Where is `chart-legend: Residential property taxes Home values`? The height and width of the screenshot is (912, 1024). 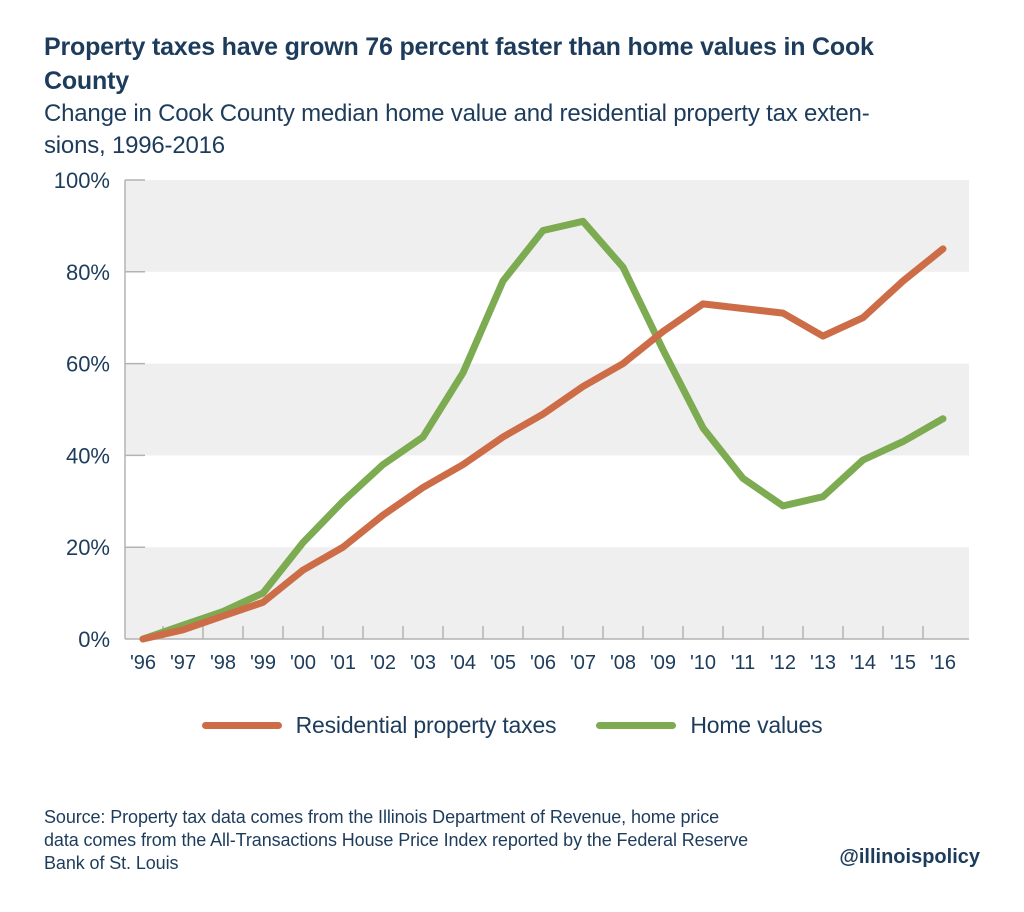 chart-legend: Residential property taxes Home values is located at coordinates (512, 725).